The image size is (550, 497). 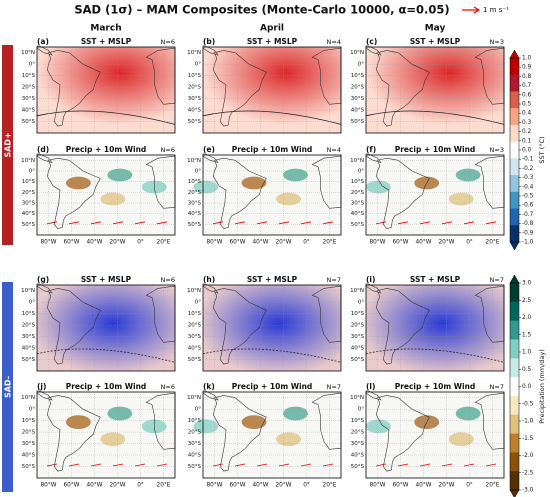 What do you see at coordinates (43, 149) in the screenshot?
I see `panel-label: (d)` at bounding box center [43, 149].